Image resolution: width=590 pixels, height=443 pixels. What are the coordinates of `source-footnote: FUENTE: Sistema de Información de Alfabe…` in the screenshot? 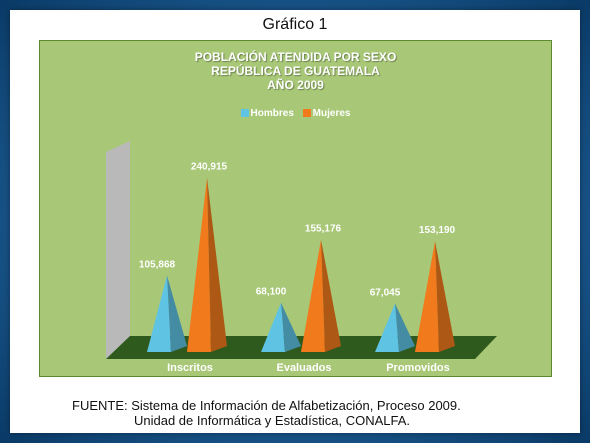 It's located at (312, 413).